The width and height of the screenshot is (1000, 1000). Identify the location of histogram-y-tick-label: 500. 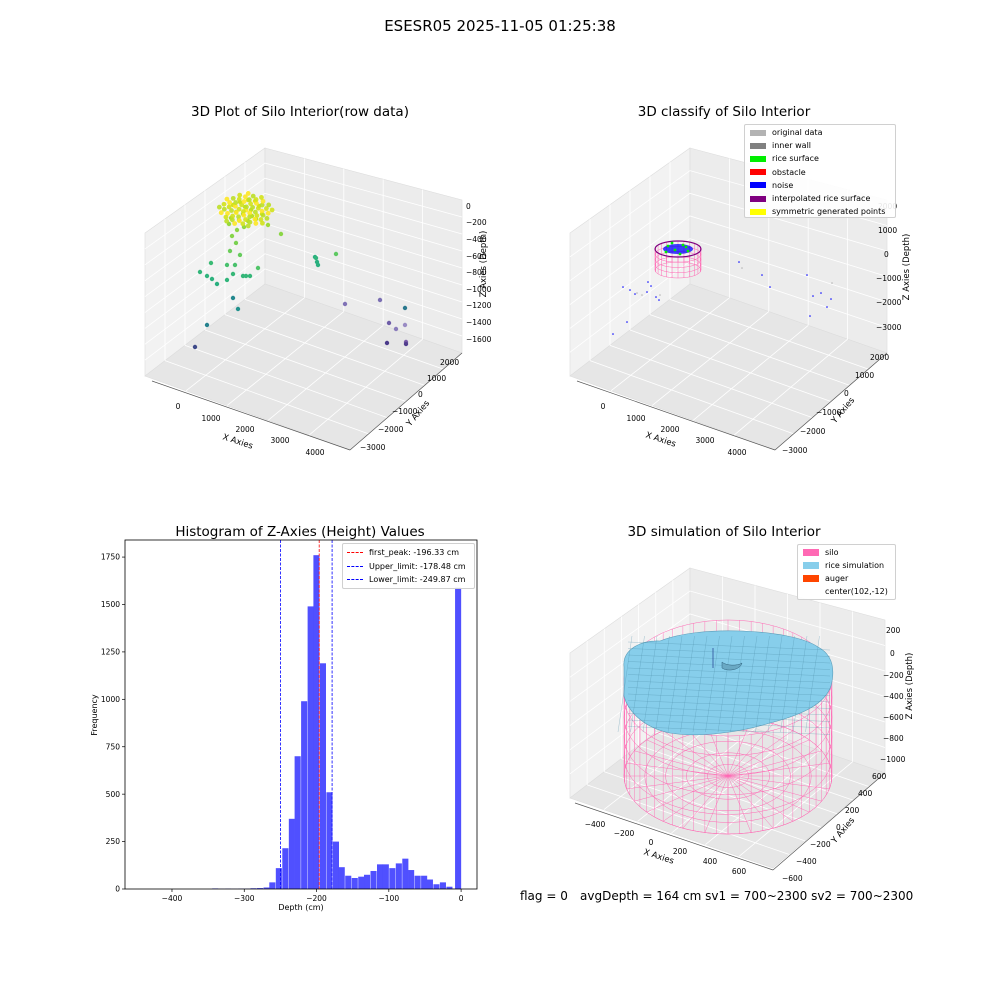
(113, 794).